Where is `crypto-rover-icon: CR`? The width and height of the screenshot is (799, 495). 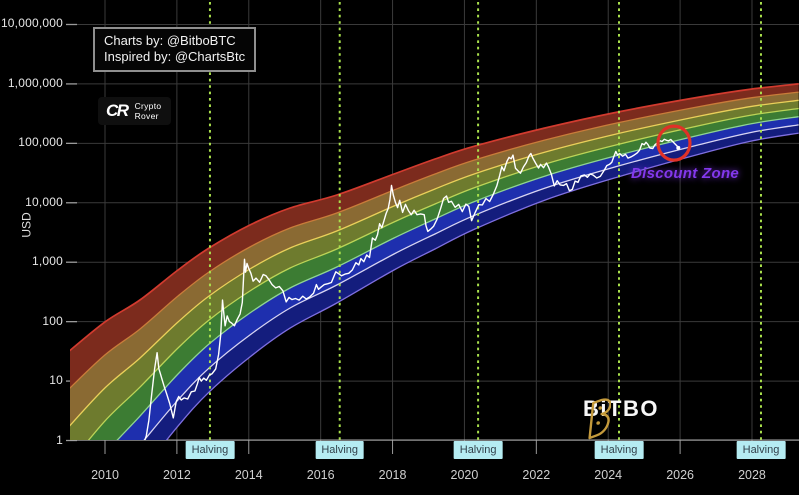
crypto-rover-icon: CR is located at coordinates (117, 110).